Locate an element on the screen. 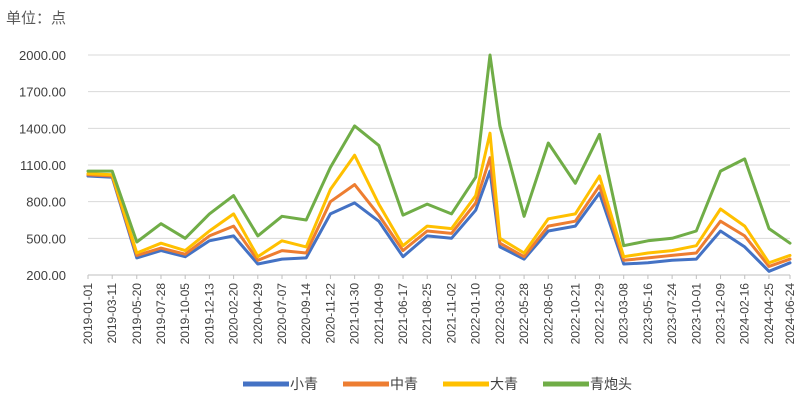 This screenshot has width=800, height=402. x-tick-label: 2023-05-16 is located at coordinates (648, 314).